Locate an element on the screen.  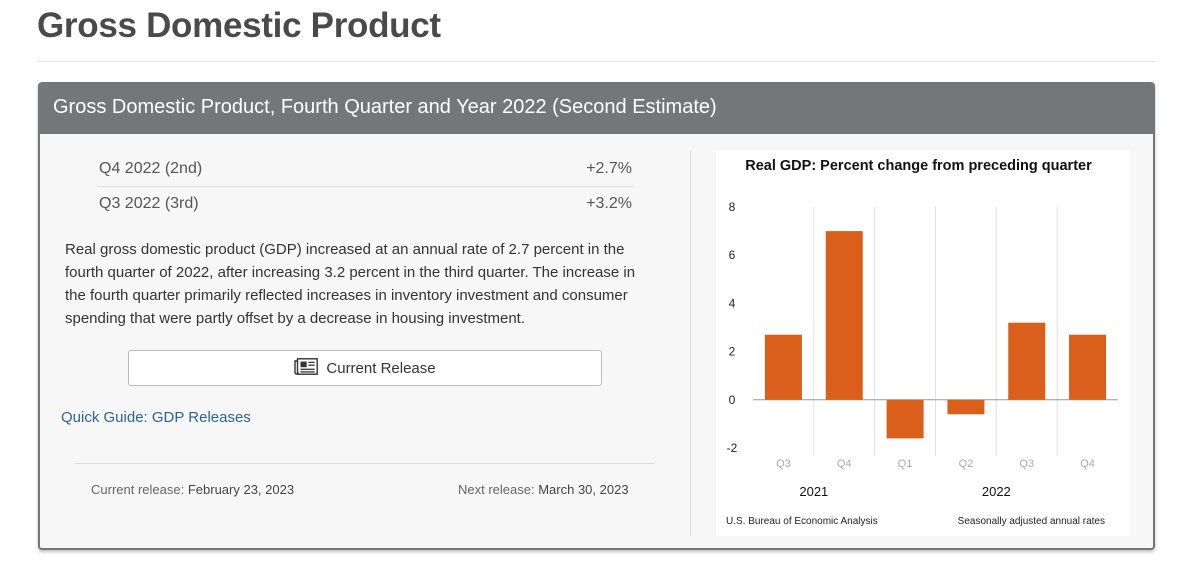
estimate-label: Q4 2022 (2nd) is located at coordinates (151, 168).